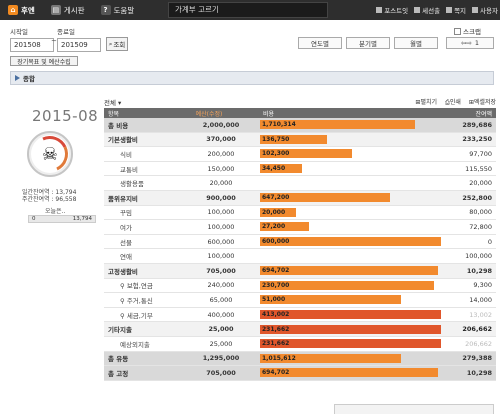  I want to click on spent-value: 27,200, so click(274, 227).